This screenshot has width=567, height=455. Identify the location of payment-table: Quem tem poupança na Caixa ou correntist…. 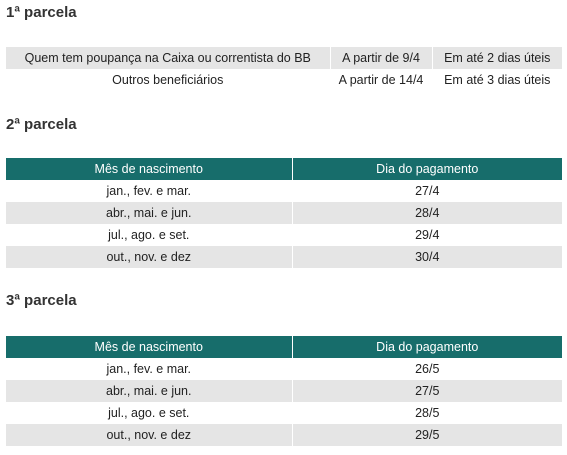
(284, 69).